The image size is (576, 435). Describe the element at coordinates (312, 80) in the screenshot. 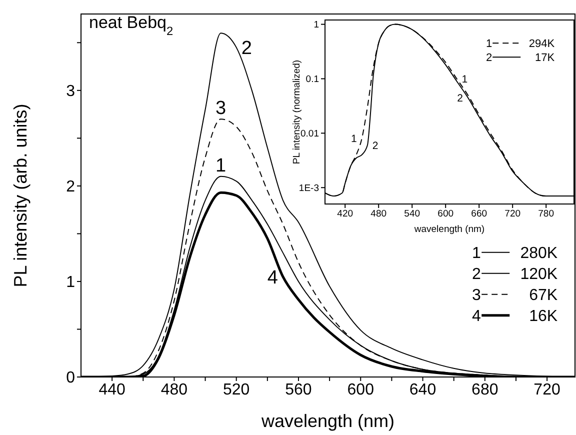

I see `y-tick-label: 0.1` at that location.